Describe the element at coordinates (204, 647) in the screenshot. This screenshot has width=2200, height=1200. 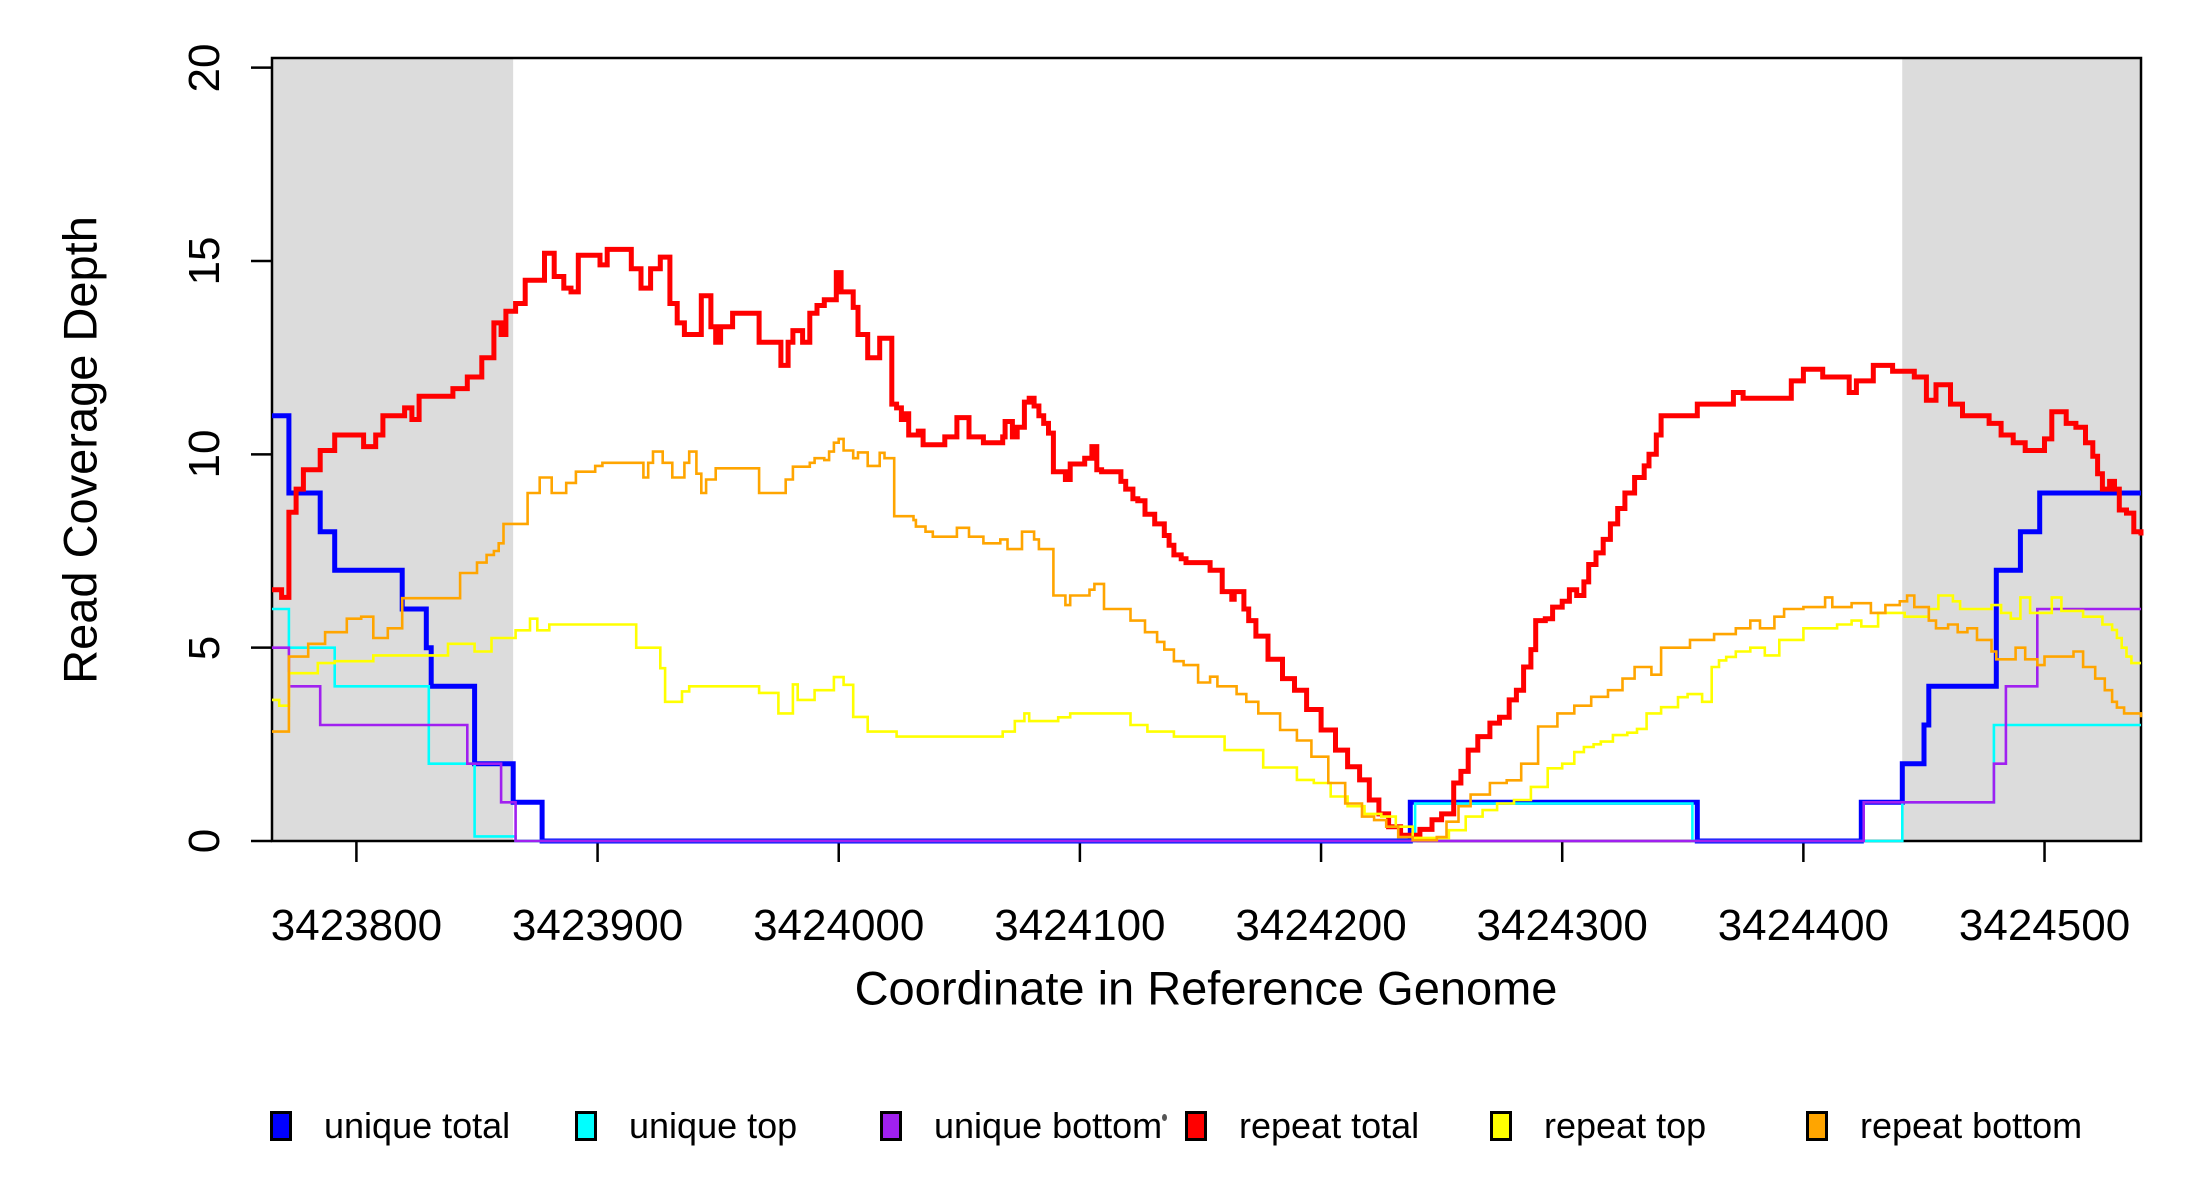
I see `y-tick-label: 5` at that location.